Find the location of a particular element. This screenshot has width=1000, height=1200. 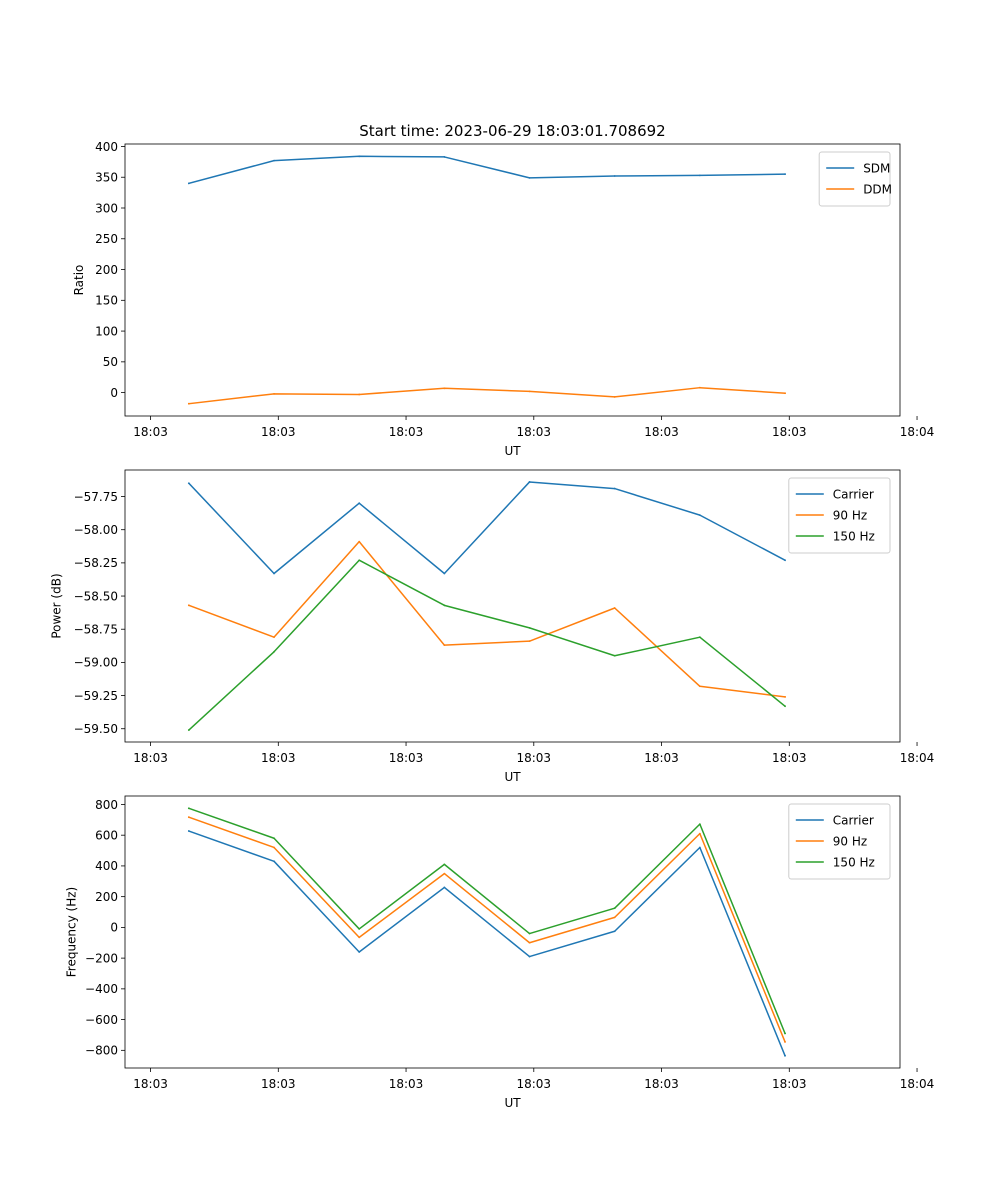

power-y-tick-label: −57.75 is located at coordinates (96, 497).